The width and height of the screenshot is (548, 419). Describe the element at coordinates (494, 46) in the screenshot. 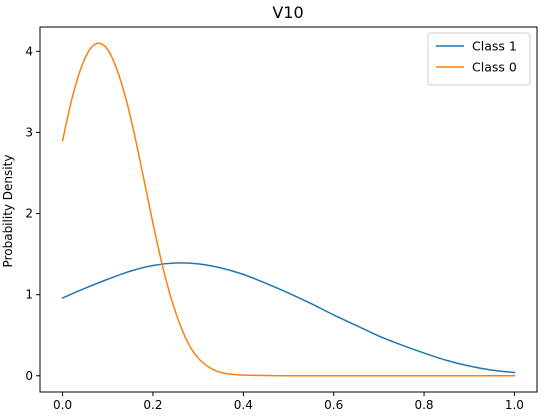

I see `legend-label-class-1: Class 1` at that location.